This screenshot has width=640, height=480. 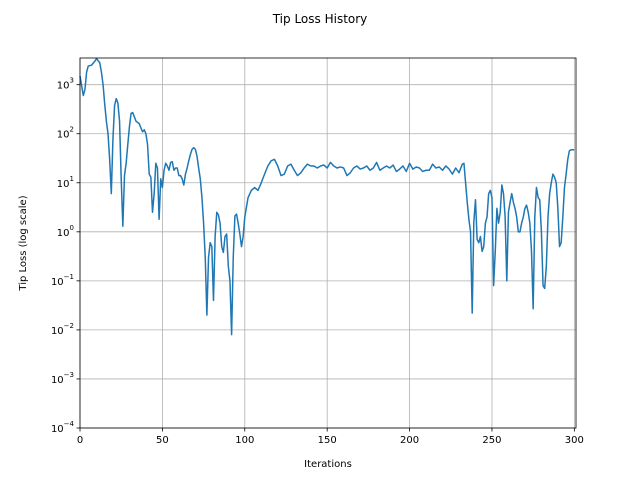 What do you see at coordinates (69, 277) in the screenshot?
I see `y-tick-exponent: −1` at bounding box center [69, 277].